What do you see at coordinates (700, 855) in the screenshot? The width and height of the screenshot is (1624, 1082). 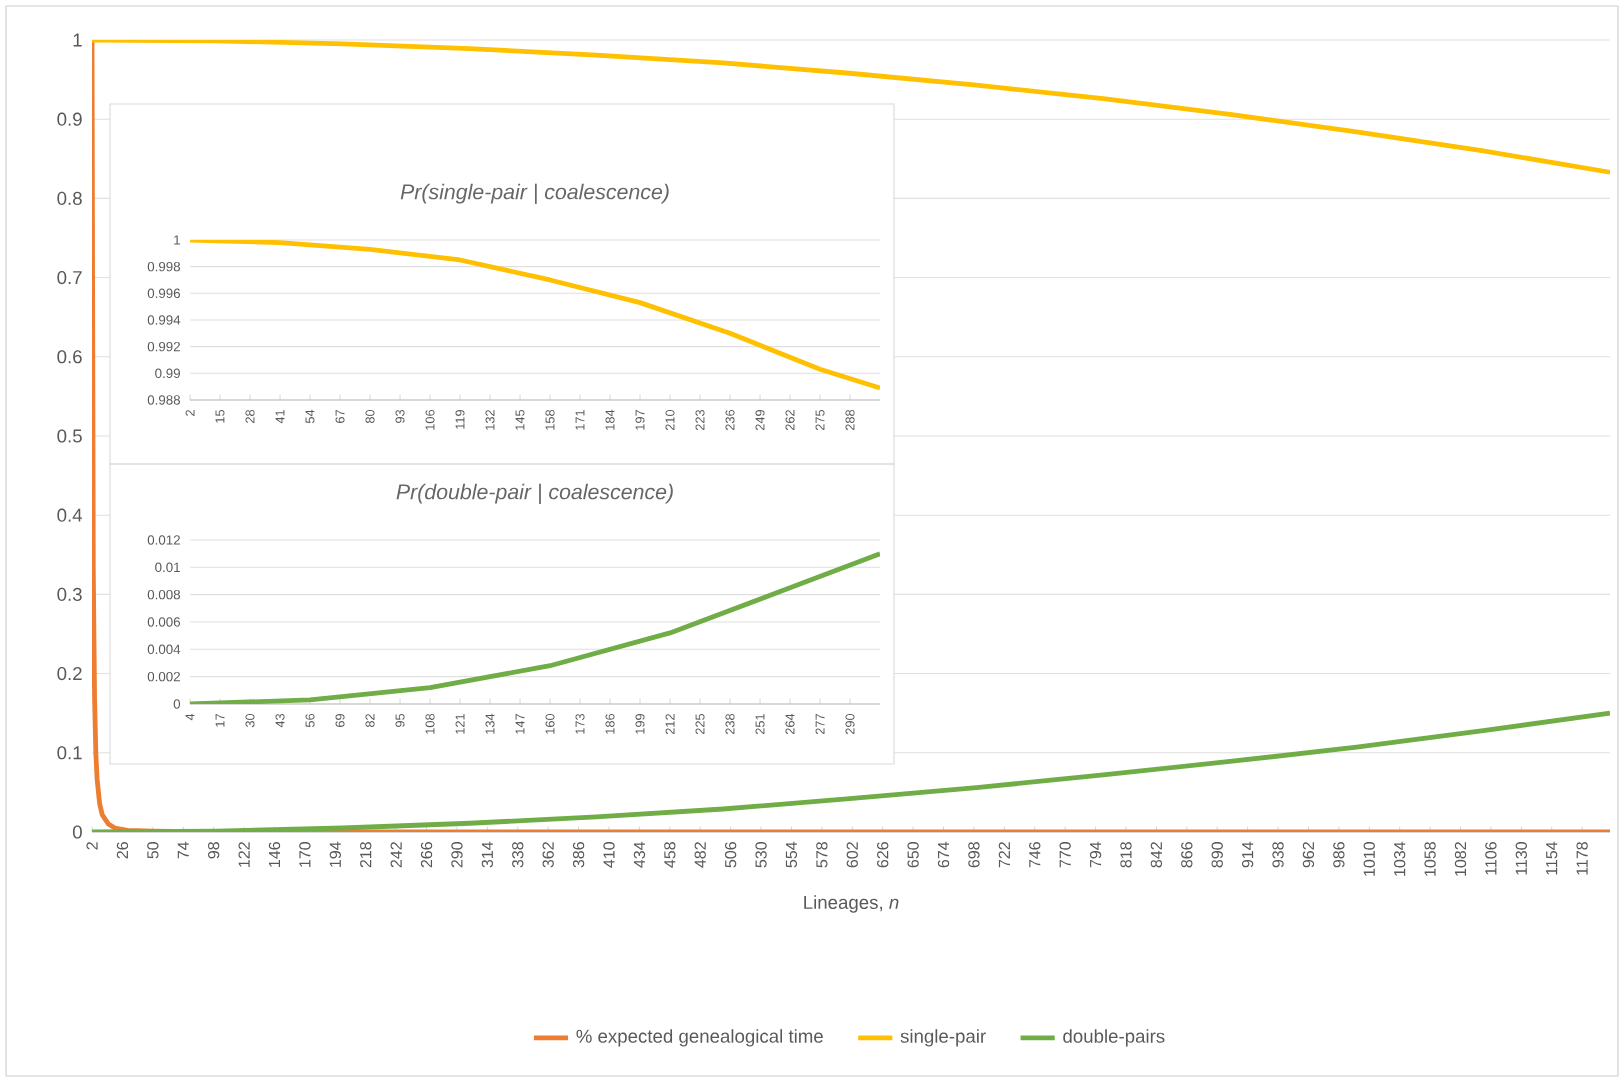 I see `x-tick-label: 482` at bounding box center [700, 855].